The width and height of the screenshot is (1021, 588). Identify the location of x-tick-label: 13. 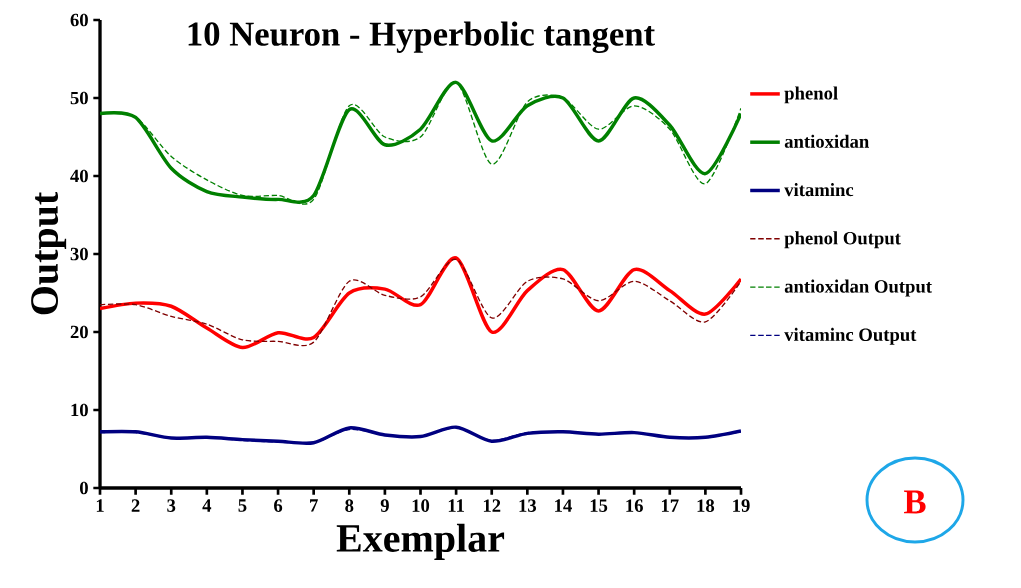
(528, 505).